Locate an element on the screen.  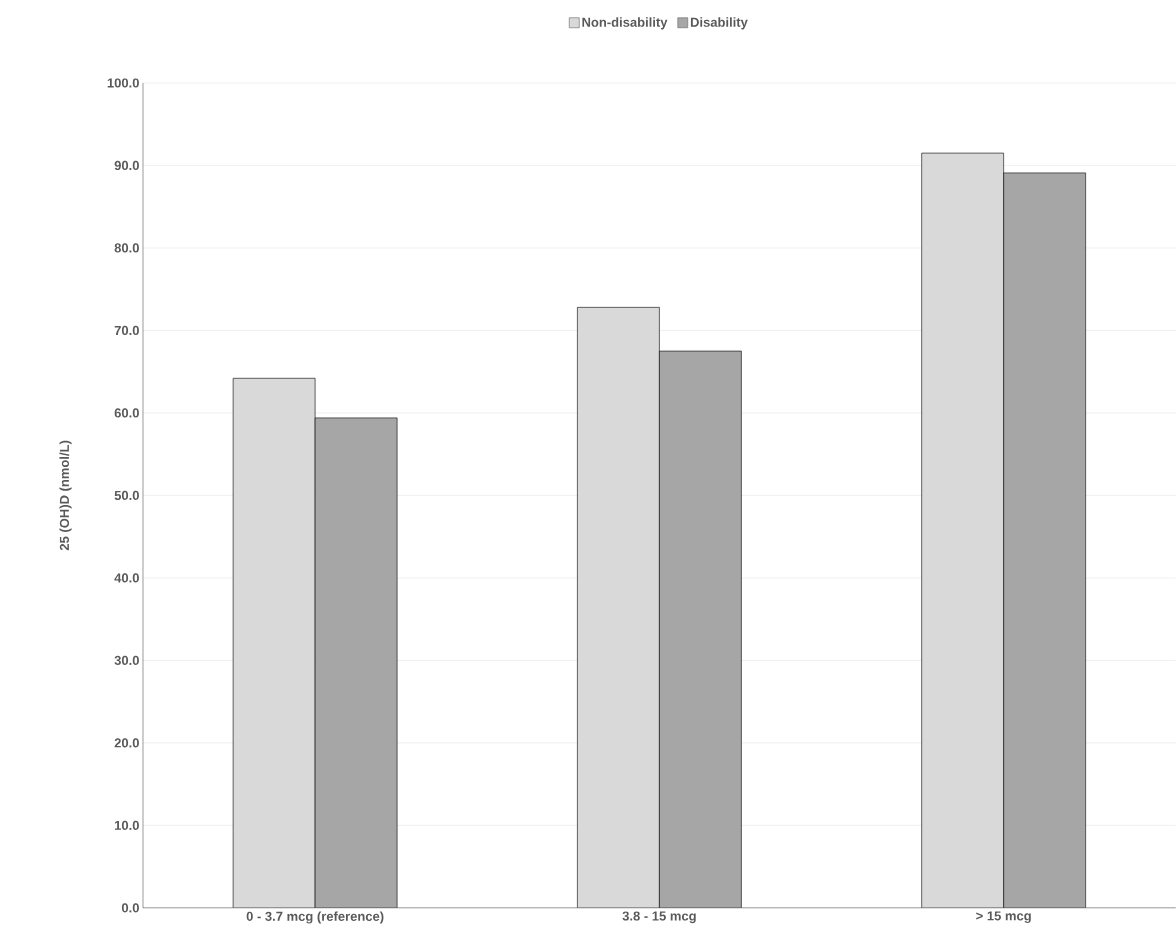
y-tick-label: 100.0 is located at coordinates (123, 83).